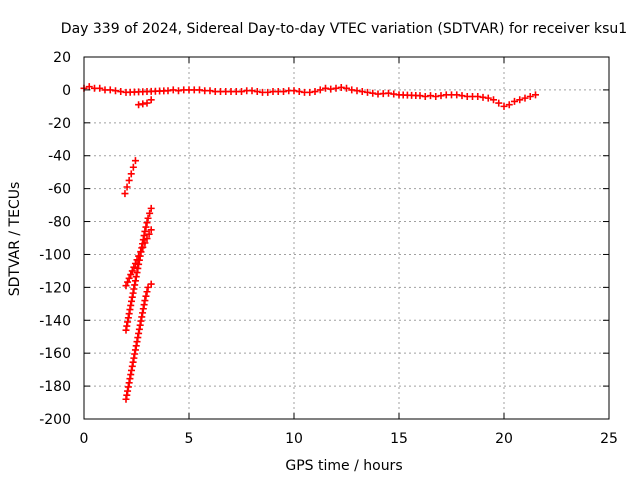 Image resolution: width=640 pixels, height=480 pixels. What do you see at coordinates (55, 420) in the screenshot?
I see `y-tick-label: -200` at bounding box center [55, 420].